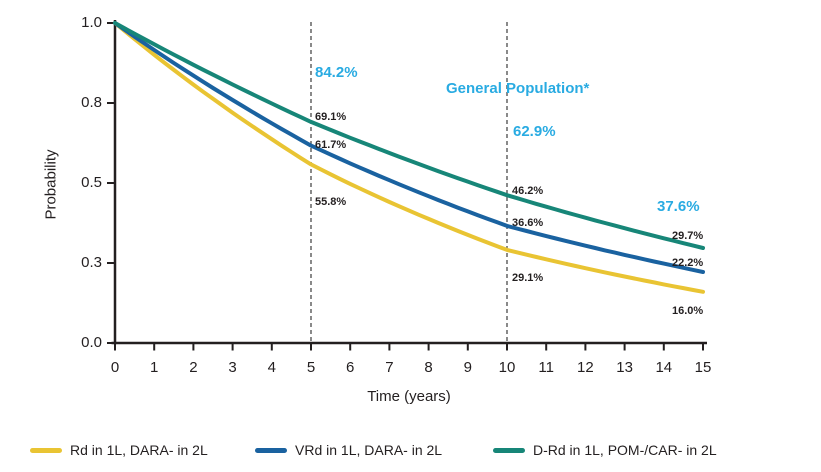 This screenshot has height=472, width=821. Describe the element at coordinates (91, 102) in the screenshot. I see `y-tick-label-0.8: 0.8` at that location.